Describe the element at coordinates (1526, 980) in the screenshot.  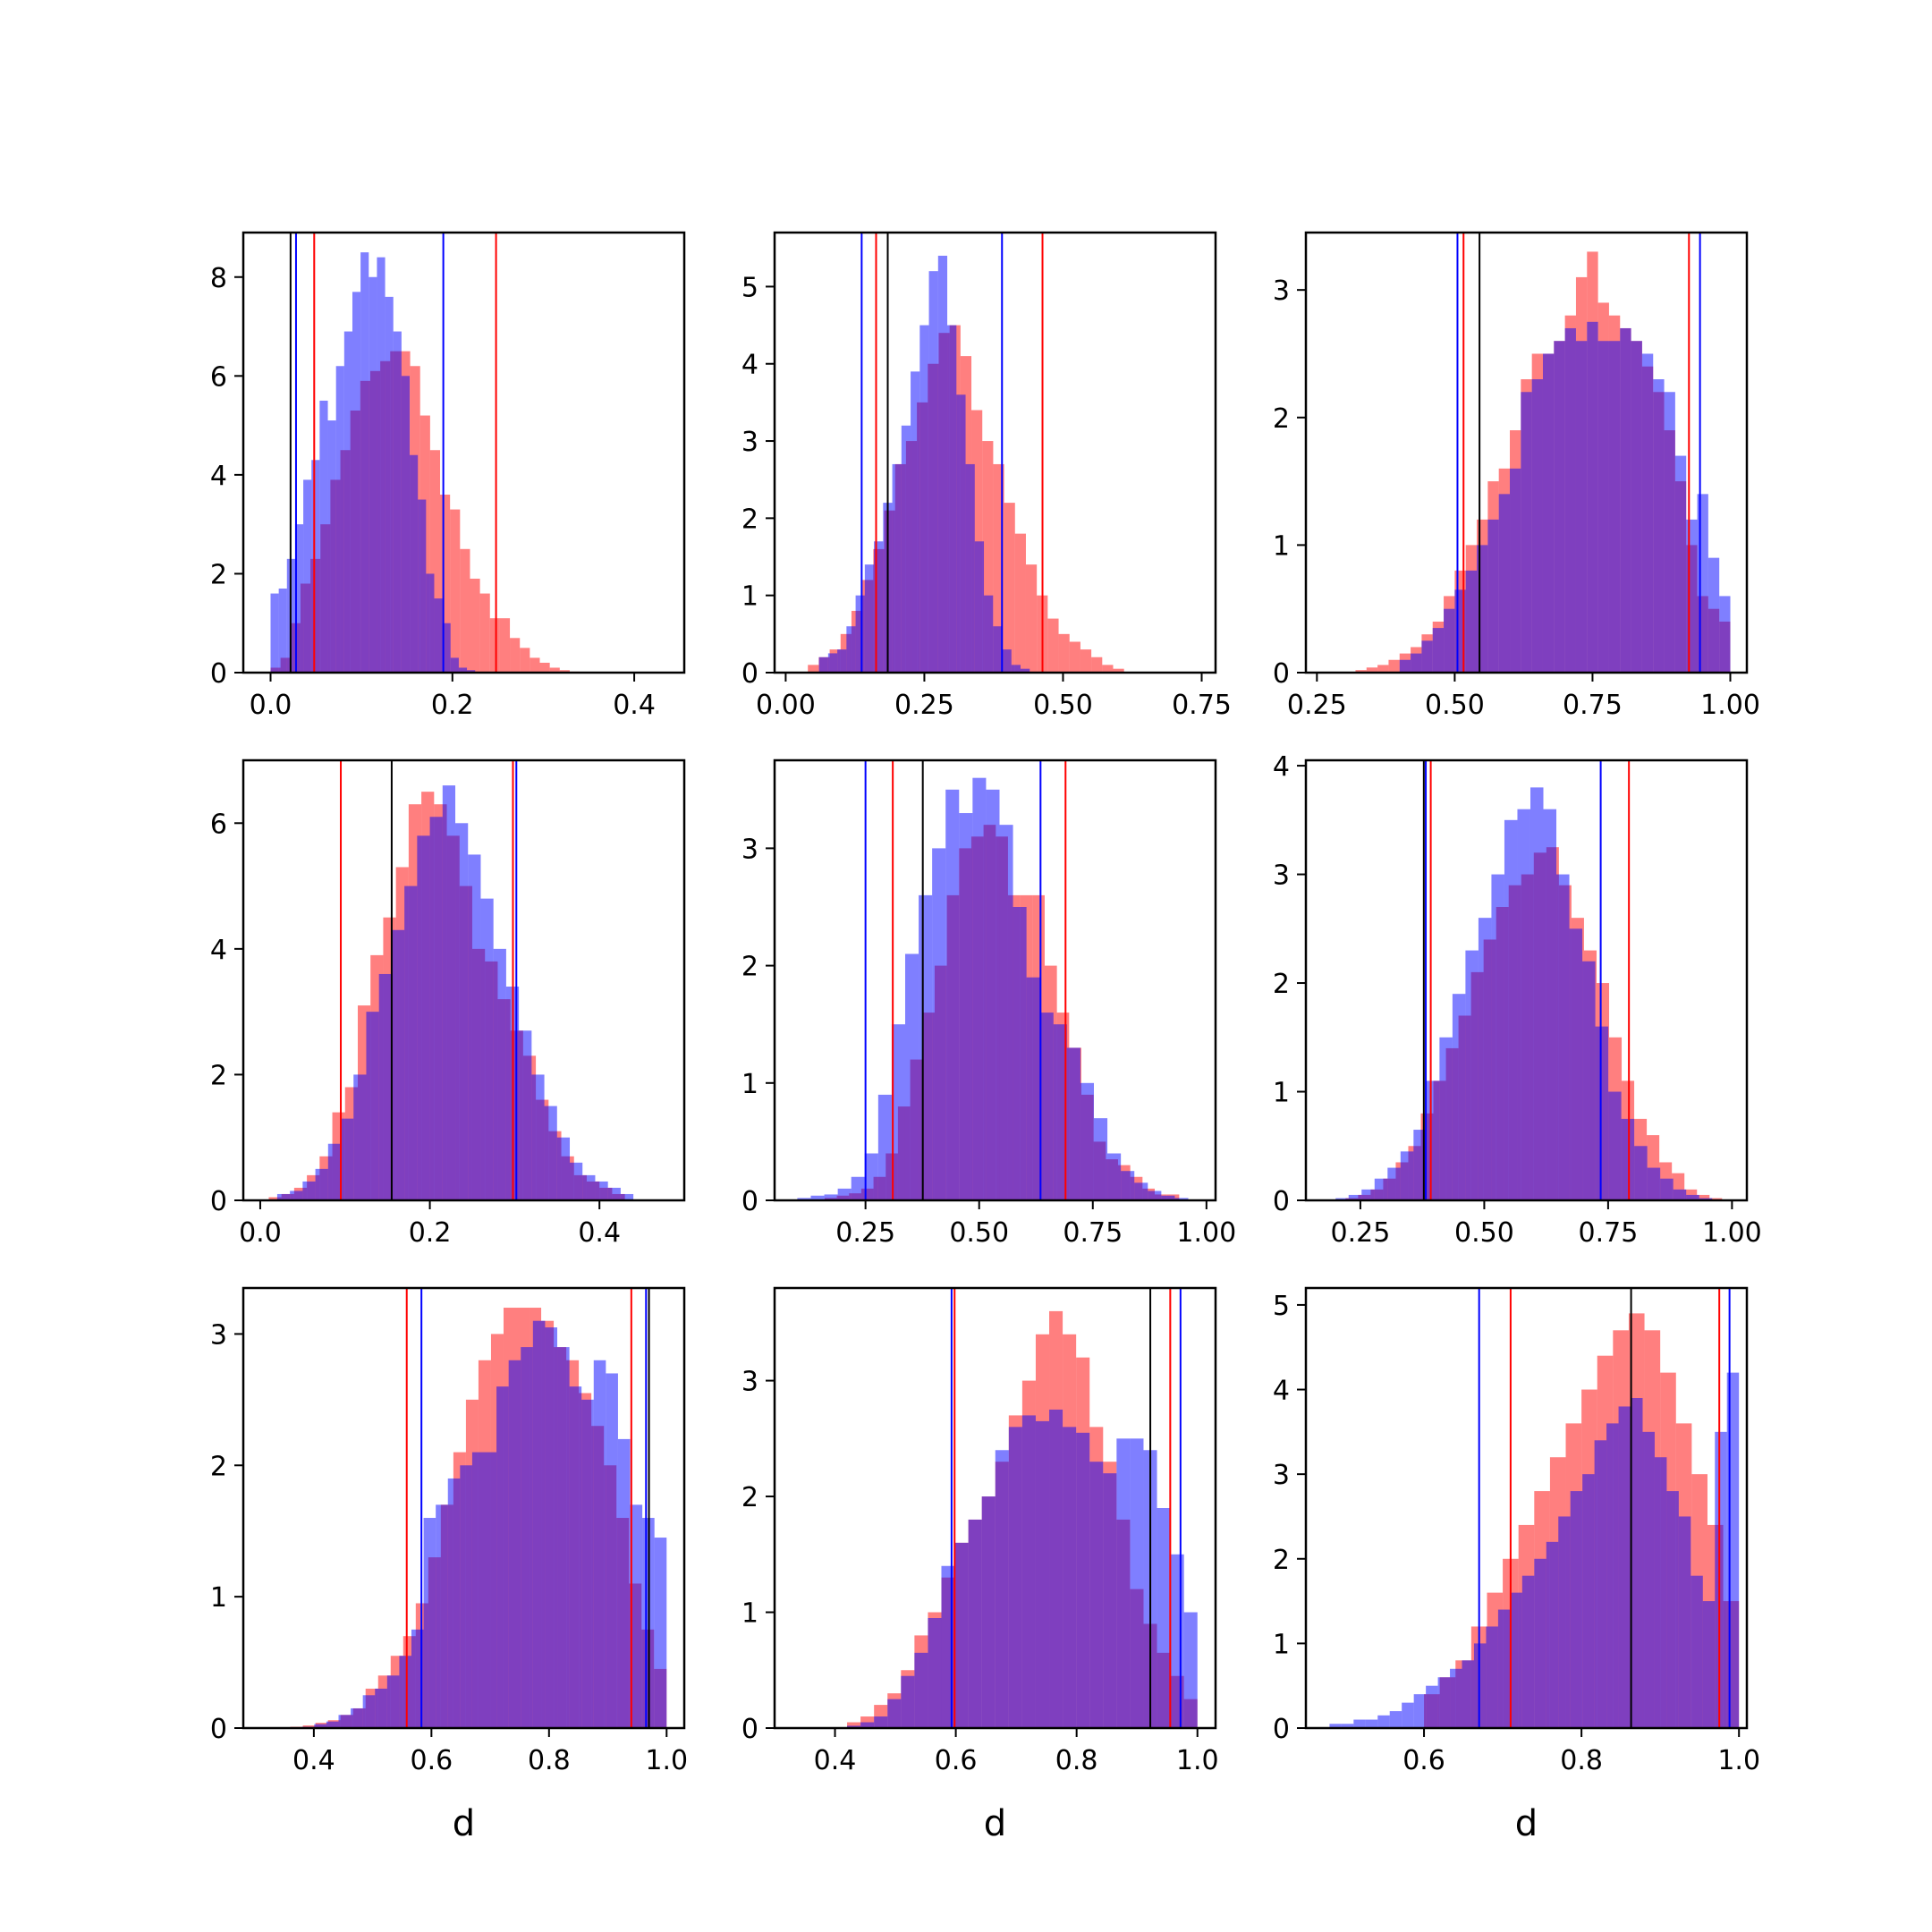
I see `panel-6-frame` at that location.